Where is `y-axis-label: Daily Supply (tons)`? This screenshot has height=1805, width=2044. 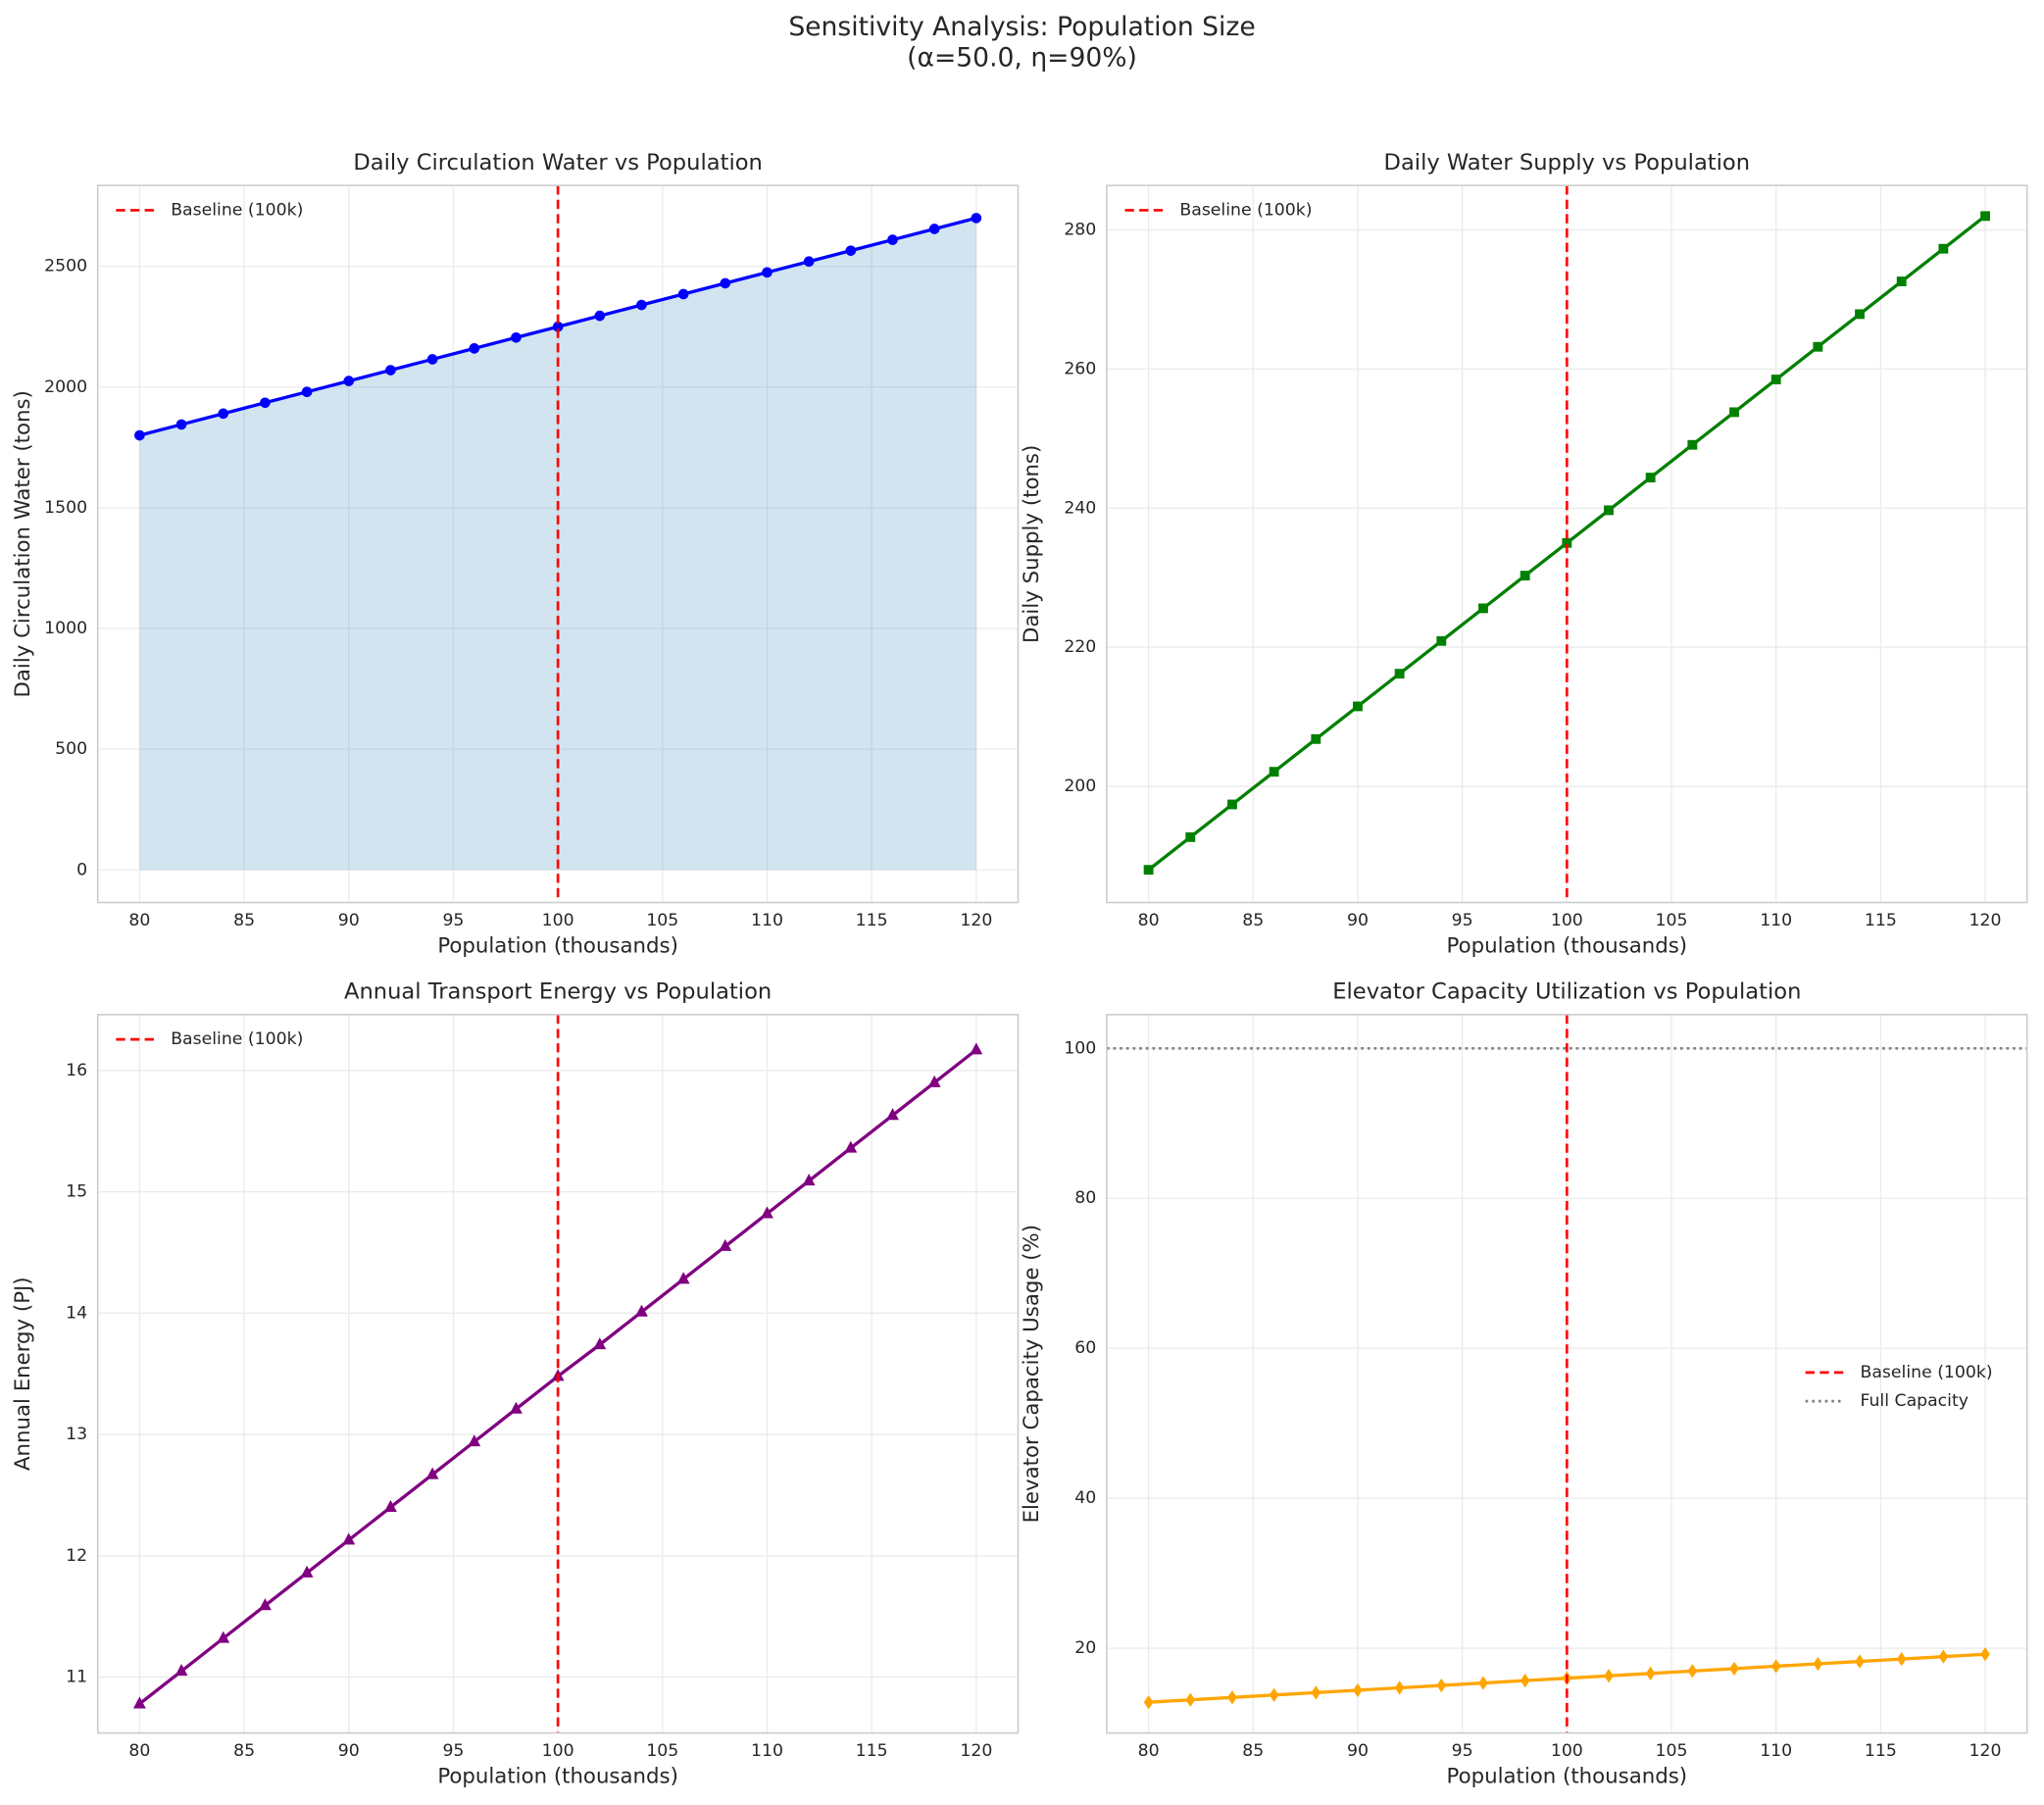 y-axis-label: Daily Supply (tons) is located at coordinates (1032, 544).